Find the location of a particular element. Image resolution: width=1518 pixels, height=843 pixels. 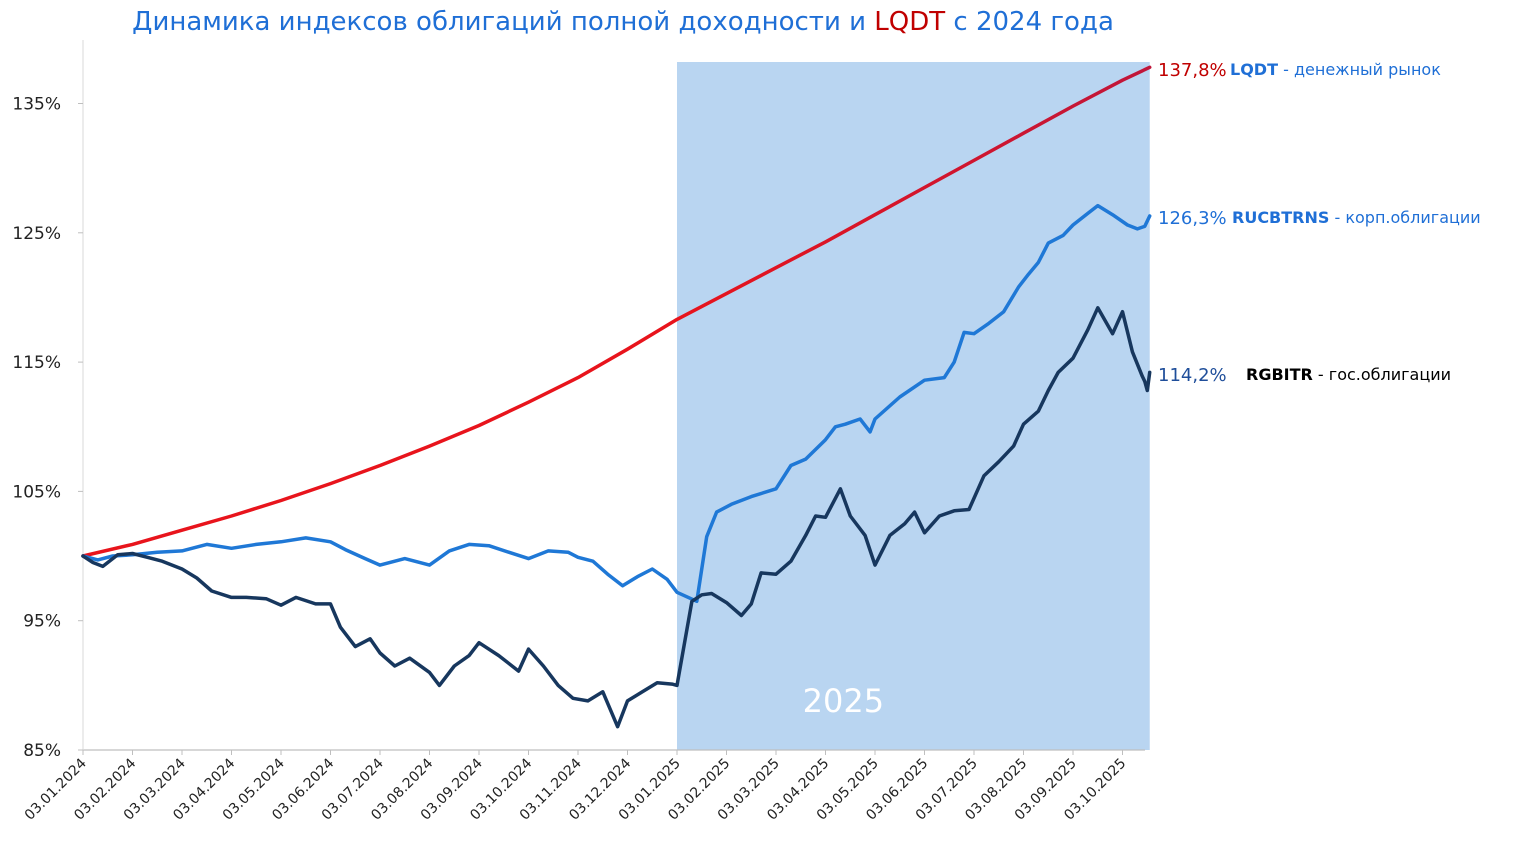

series-description: - корп.облигации is located at coordinates (1404, 217).